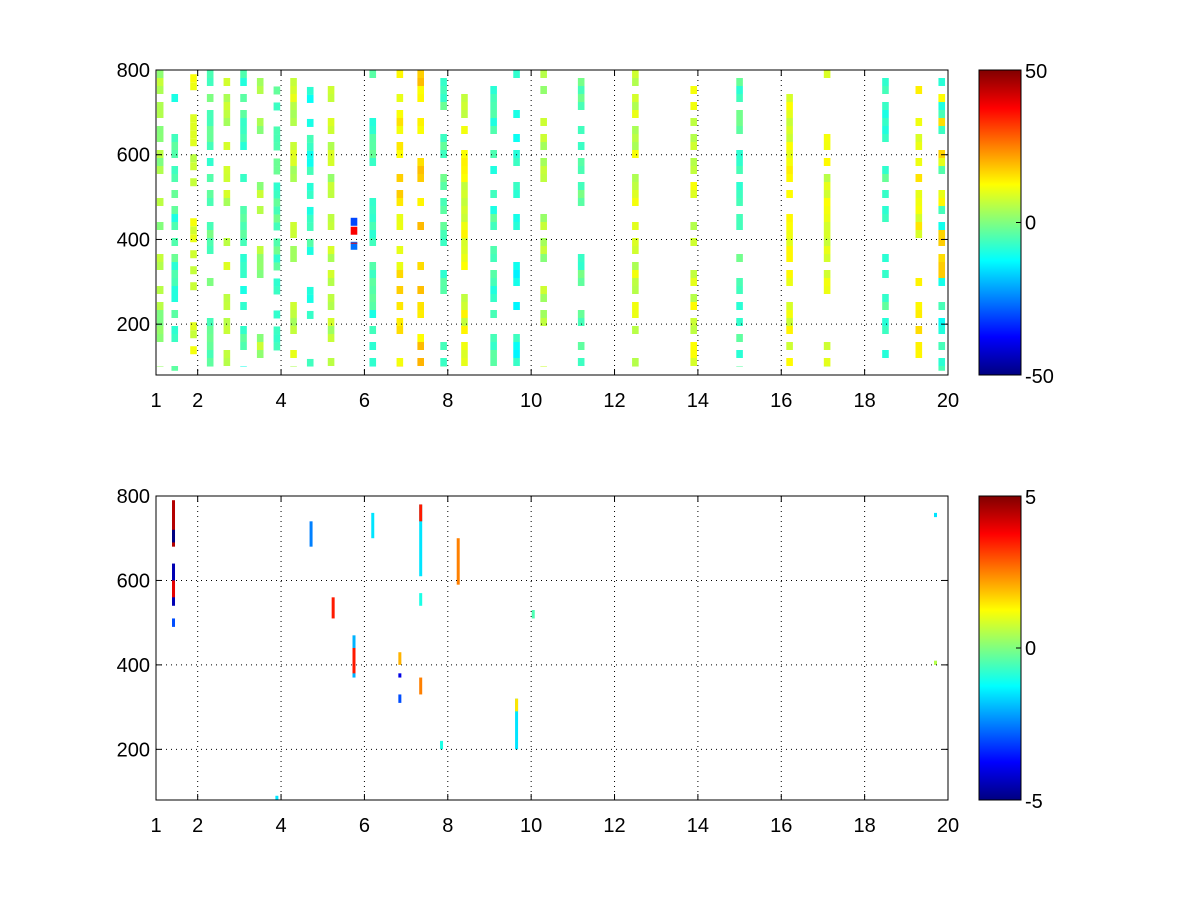 This screenshot has width=1200, height=900. I want to click on y-tick-label: 400, so click(133, 240).